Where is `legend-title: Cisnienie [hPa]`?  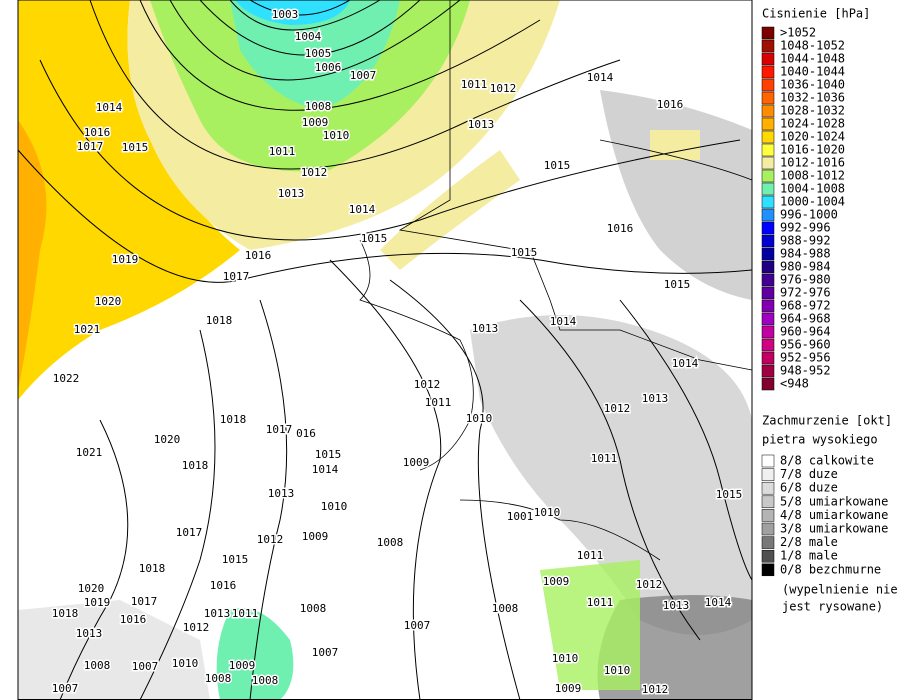 legend-title: Cisnienie [hPa] is located at coordinates (816, 14).